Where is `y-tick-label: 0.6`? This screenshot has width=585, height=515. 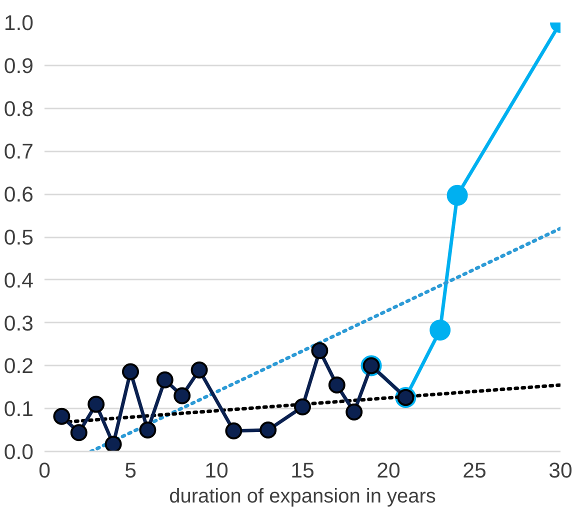
y-tick-label: 0.6 is located at coordinates (19, 194).